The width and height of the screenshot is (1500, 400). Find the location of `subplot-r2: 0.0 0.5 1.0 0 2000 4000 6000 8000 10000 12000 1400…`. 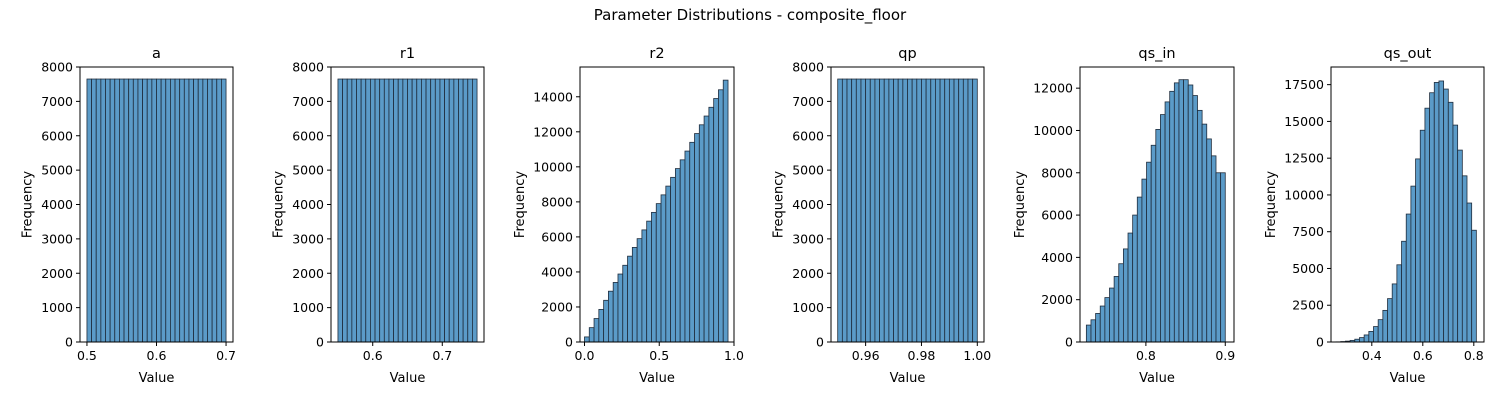

subplot-r2: 0.0 0.5 1.0 0 2000 4000 6000 8000 10000 12000 1400… is located at coordinates (628, 216).